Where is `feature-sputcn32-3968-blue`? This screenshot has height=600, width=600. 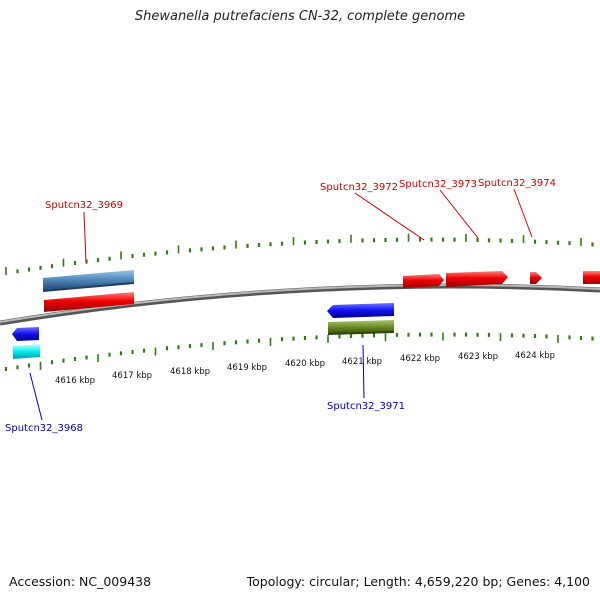
feature-sputcn32-3968-blue is located at coordinates (25, 334).